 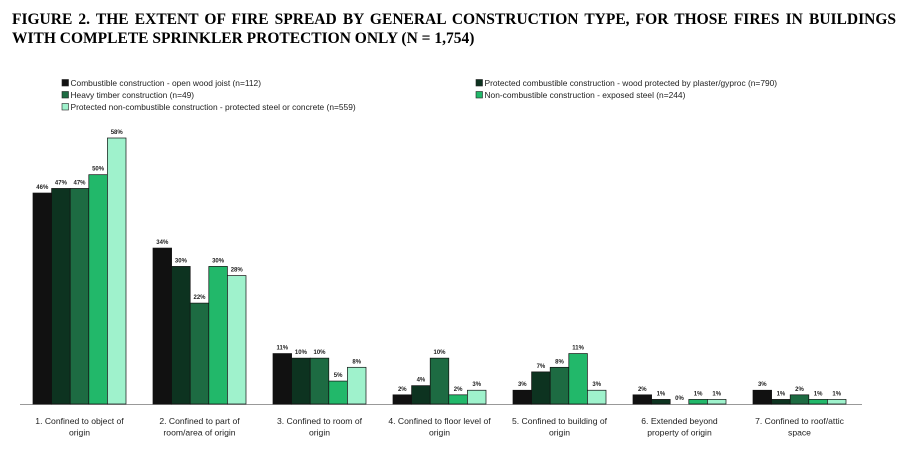 I want to click on data-label-g7-s2: 1%, so click(x=781, y=394).